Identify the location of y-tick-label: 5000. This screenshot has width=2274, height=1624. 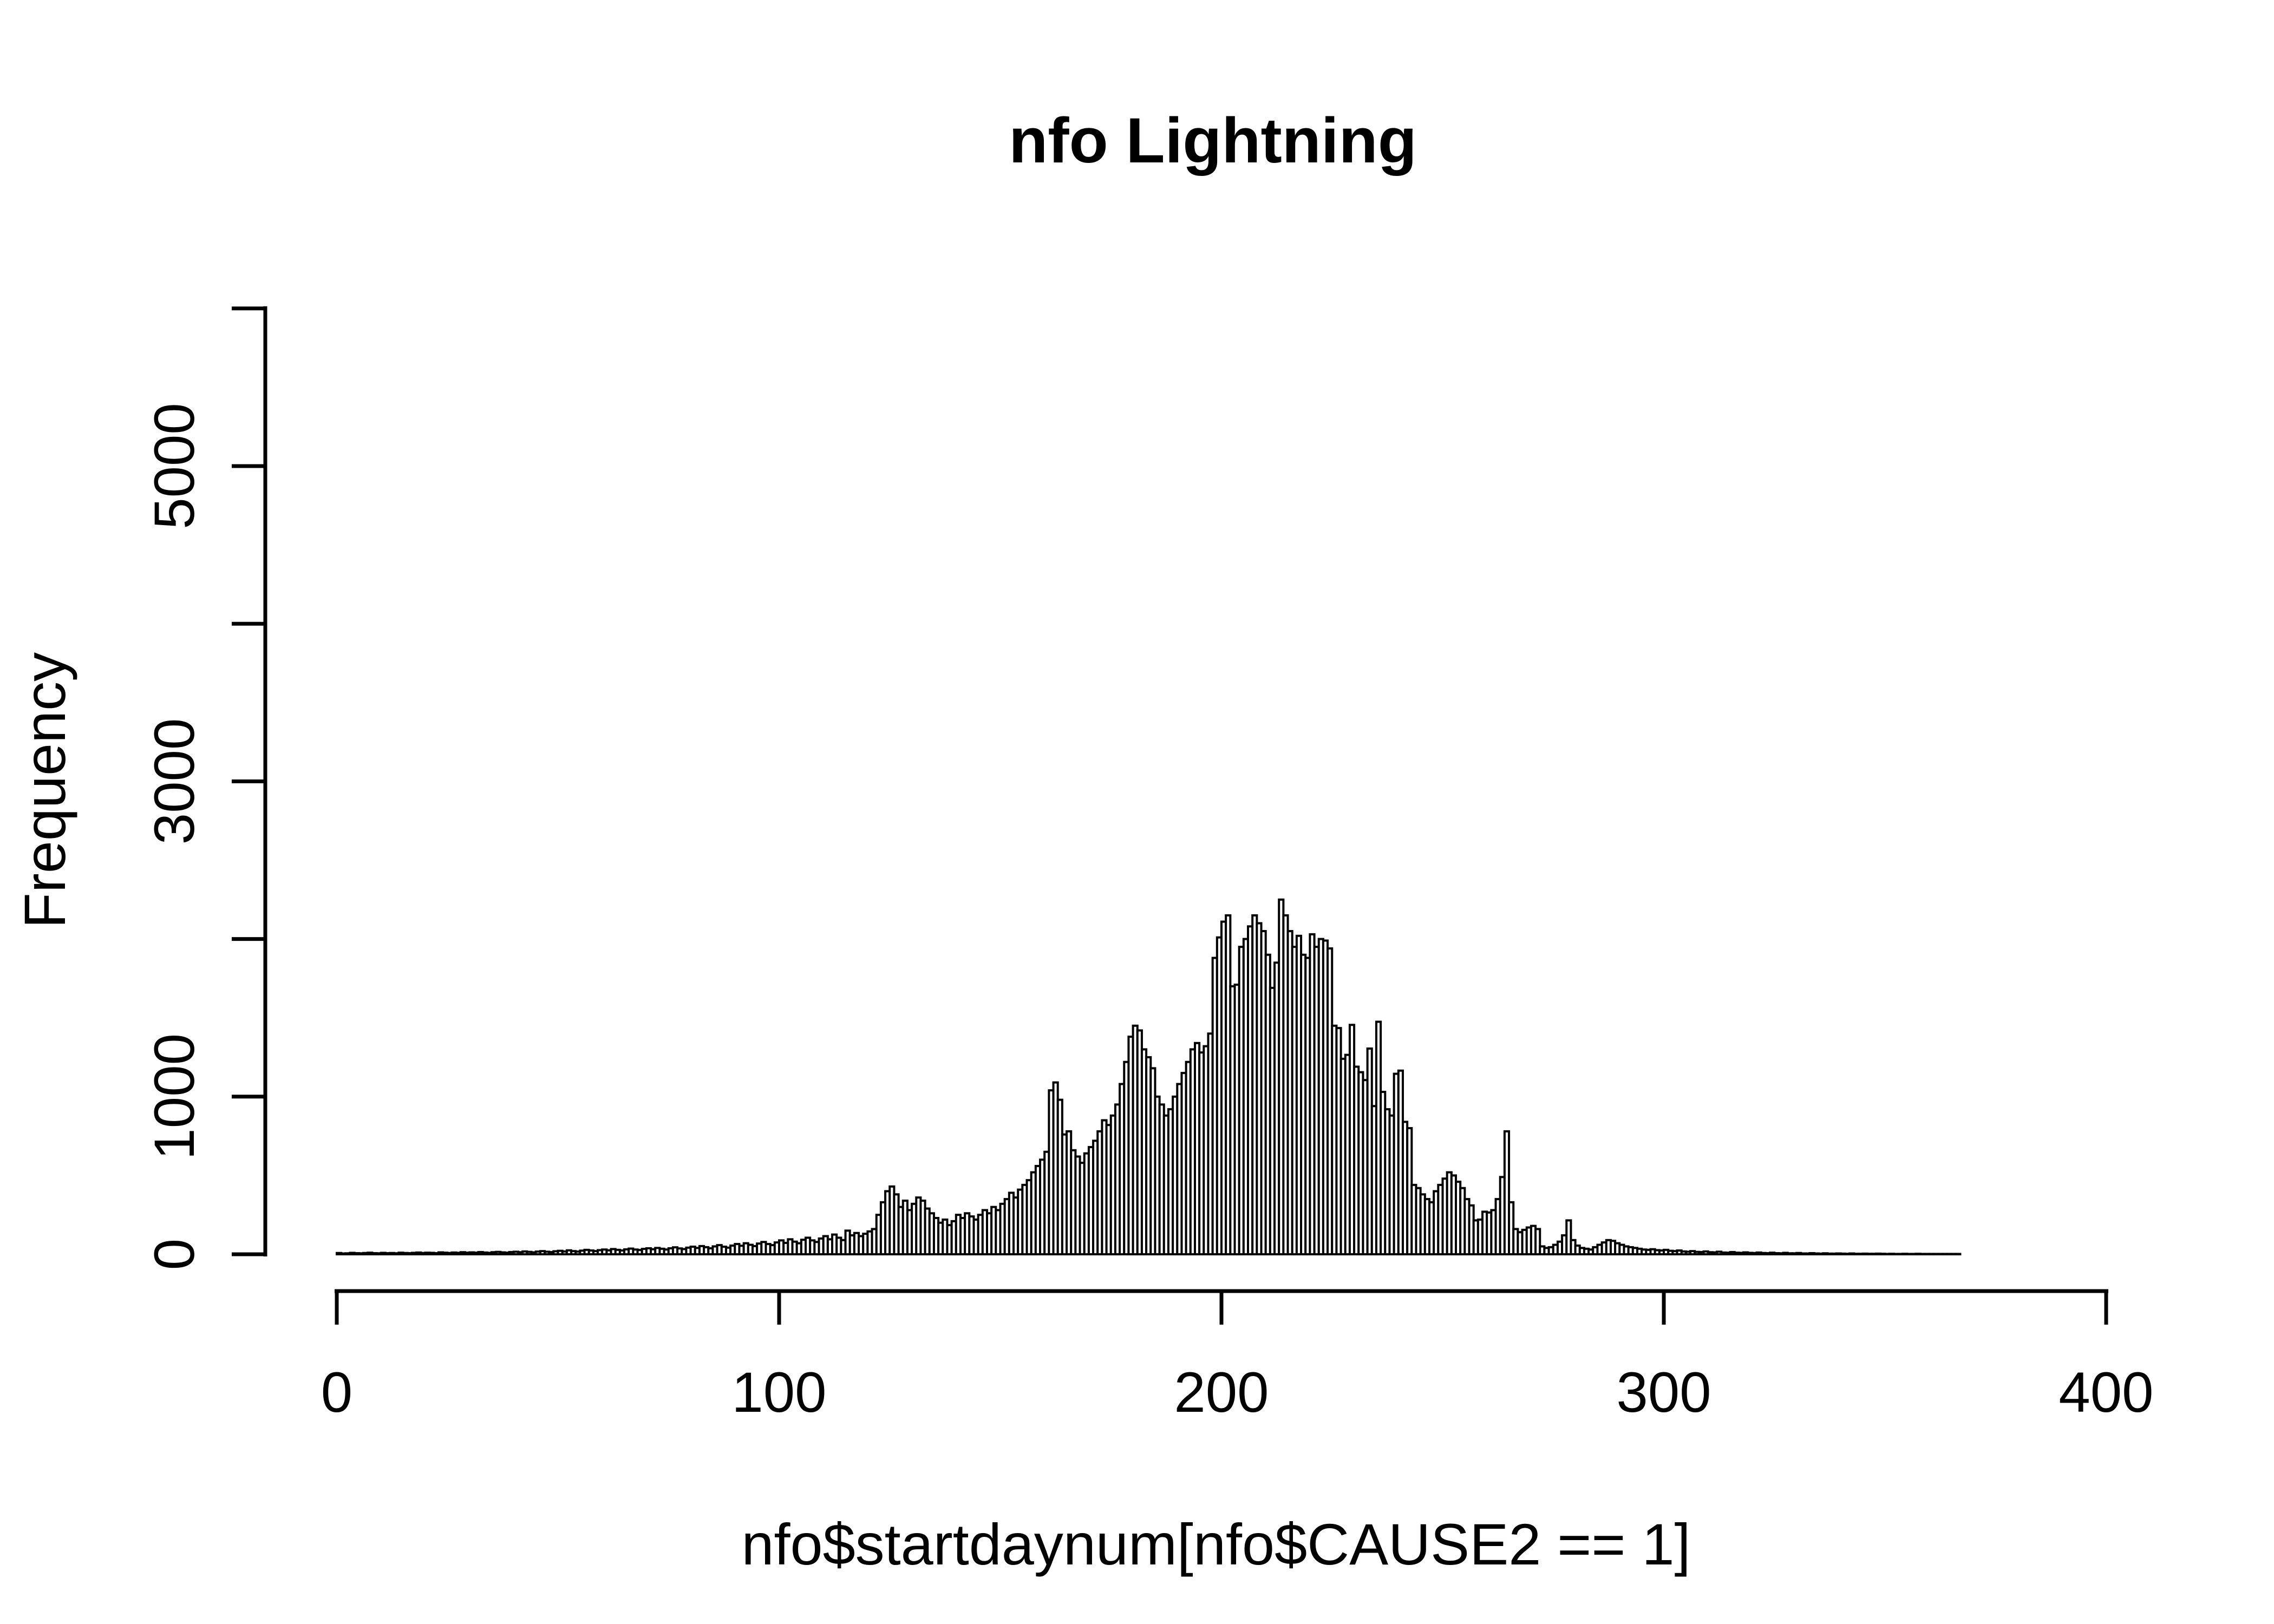
(175, 466).